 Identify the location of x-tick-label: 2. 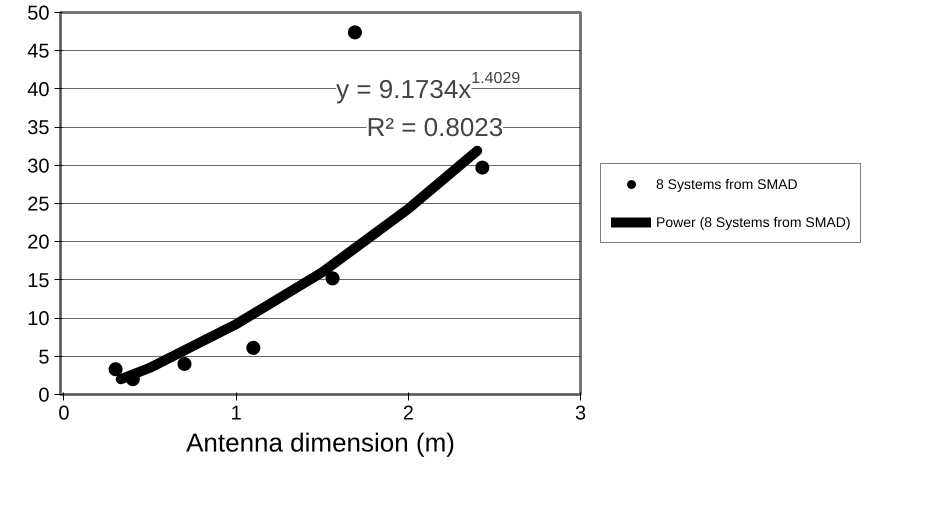
(408, 413).